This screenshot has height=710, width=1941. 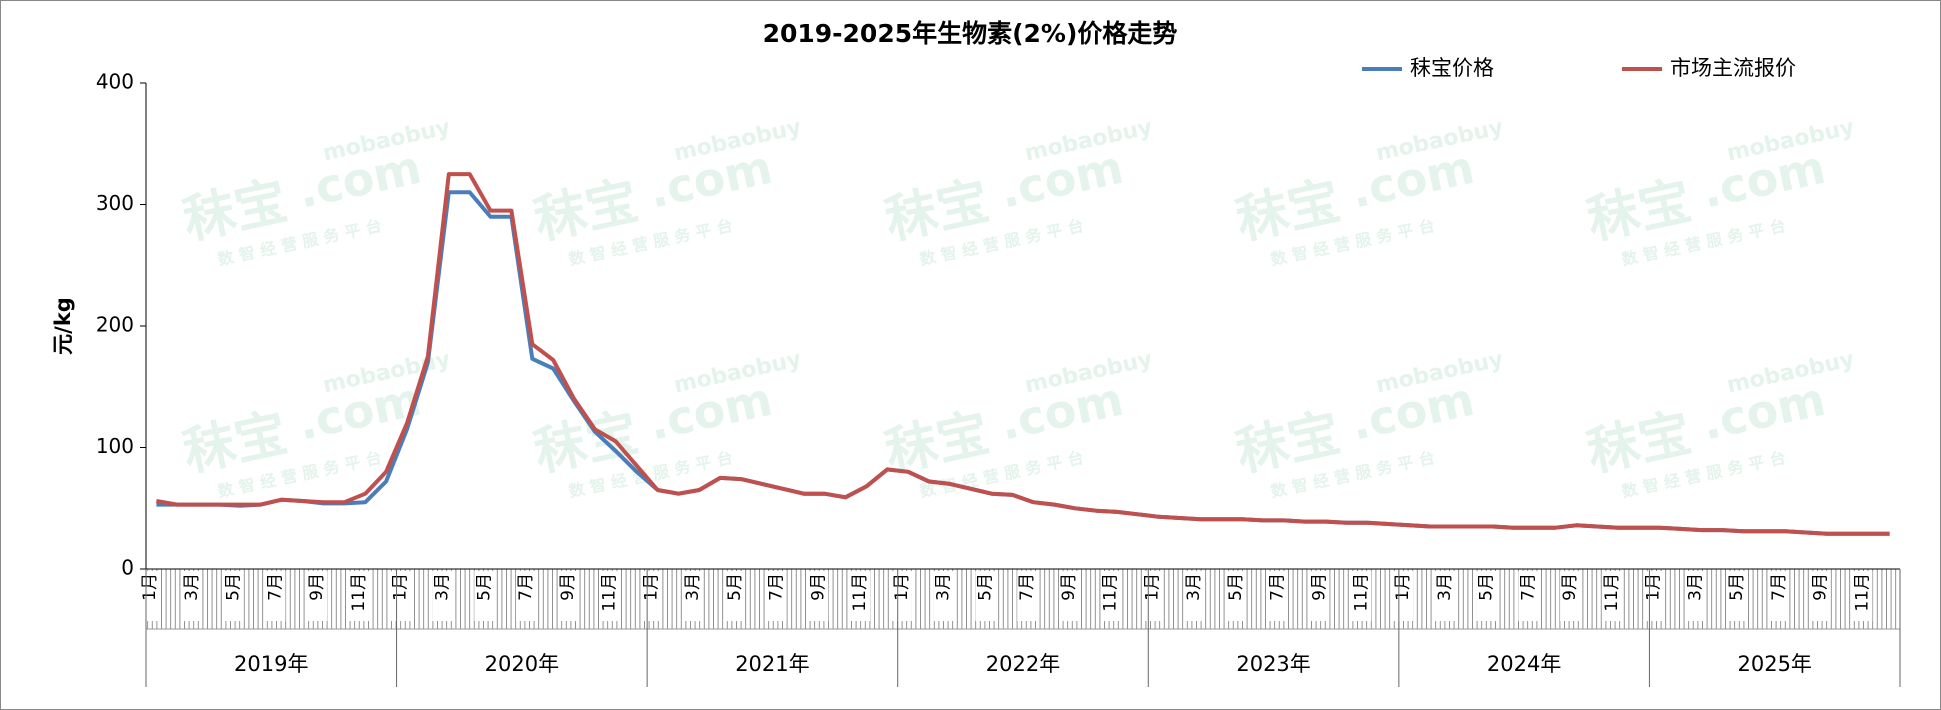 I want to click on y-tick-label: 300, so click(x=115, y=203).